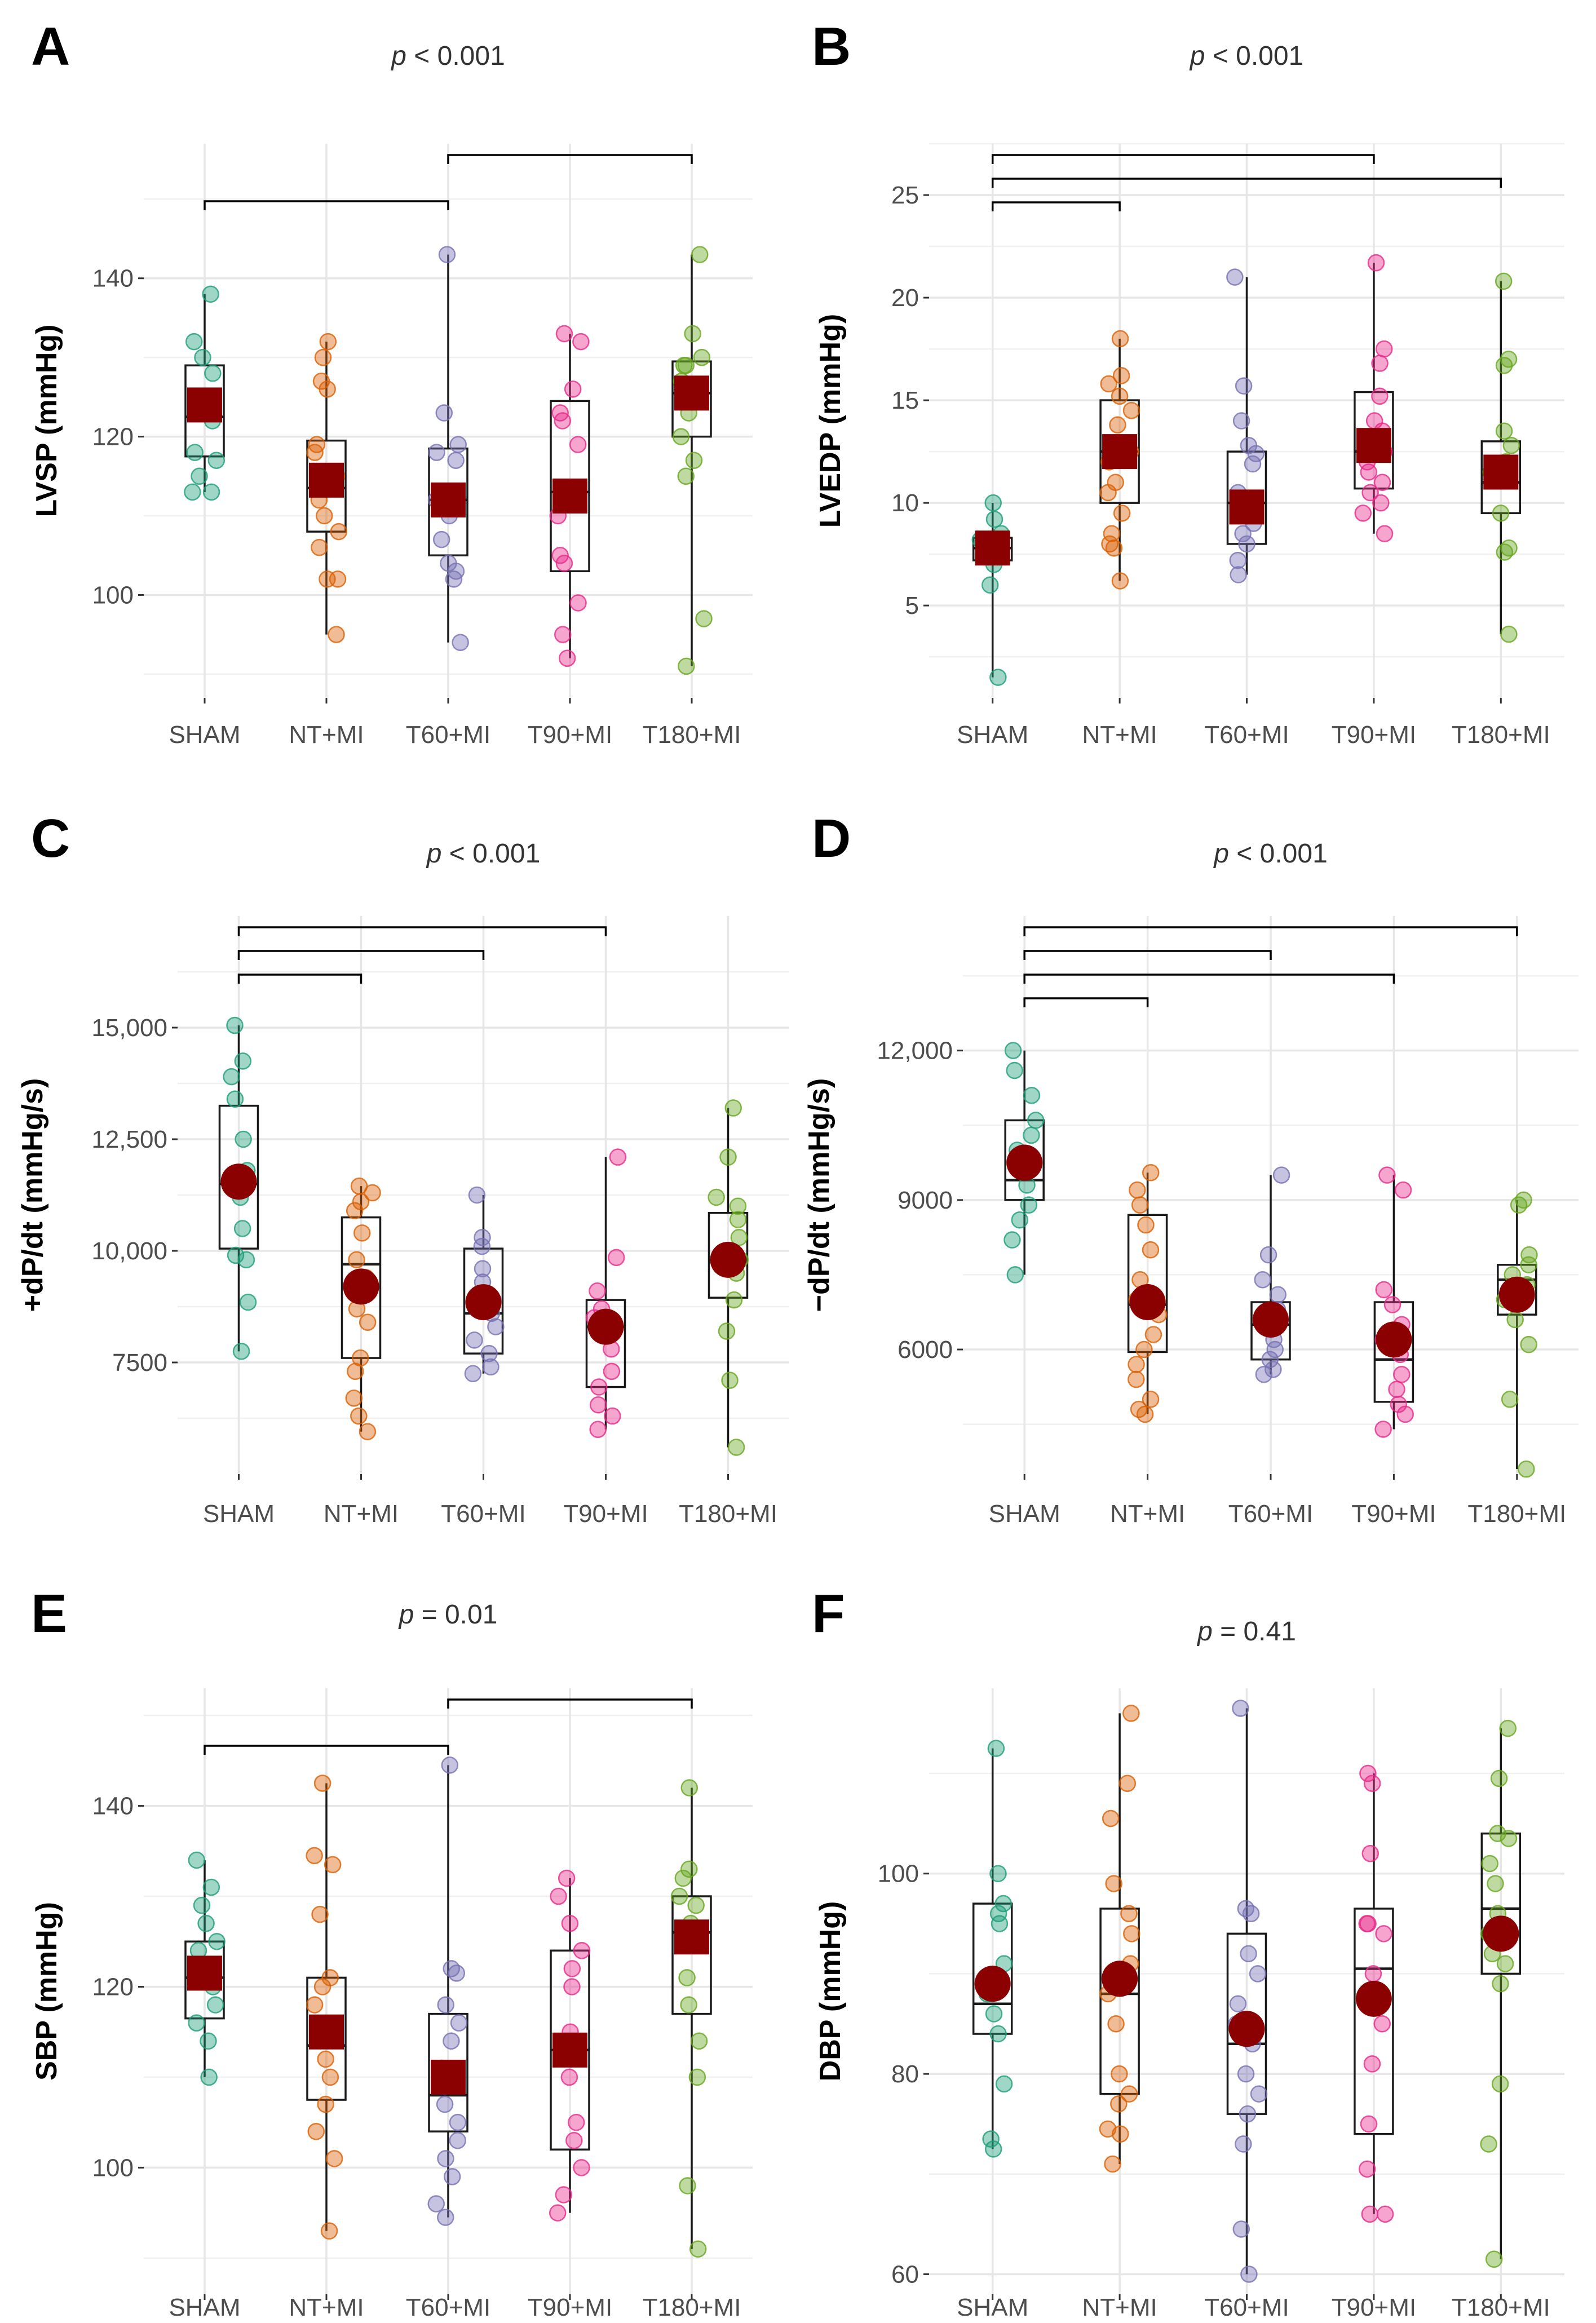 This screenshot has height=2323, width=1596. What do you see at coordinates (692, 735) in the screenshot?
I see `x-tick-label: T180+MI` at bounding box center [692, 735].